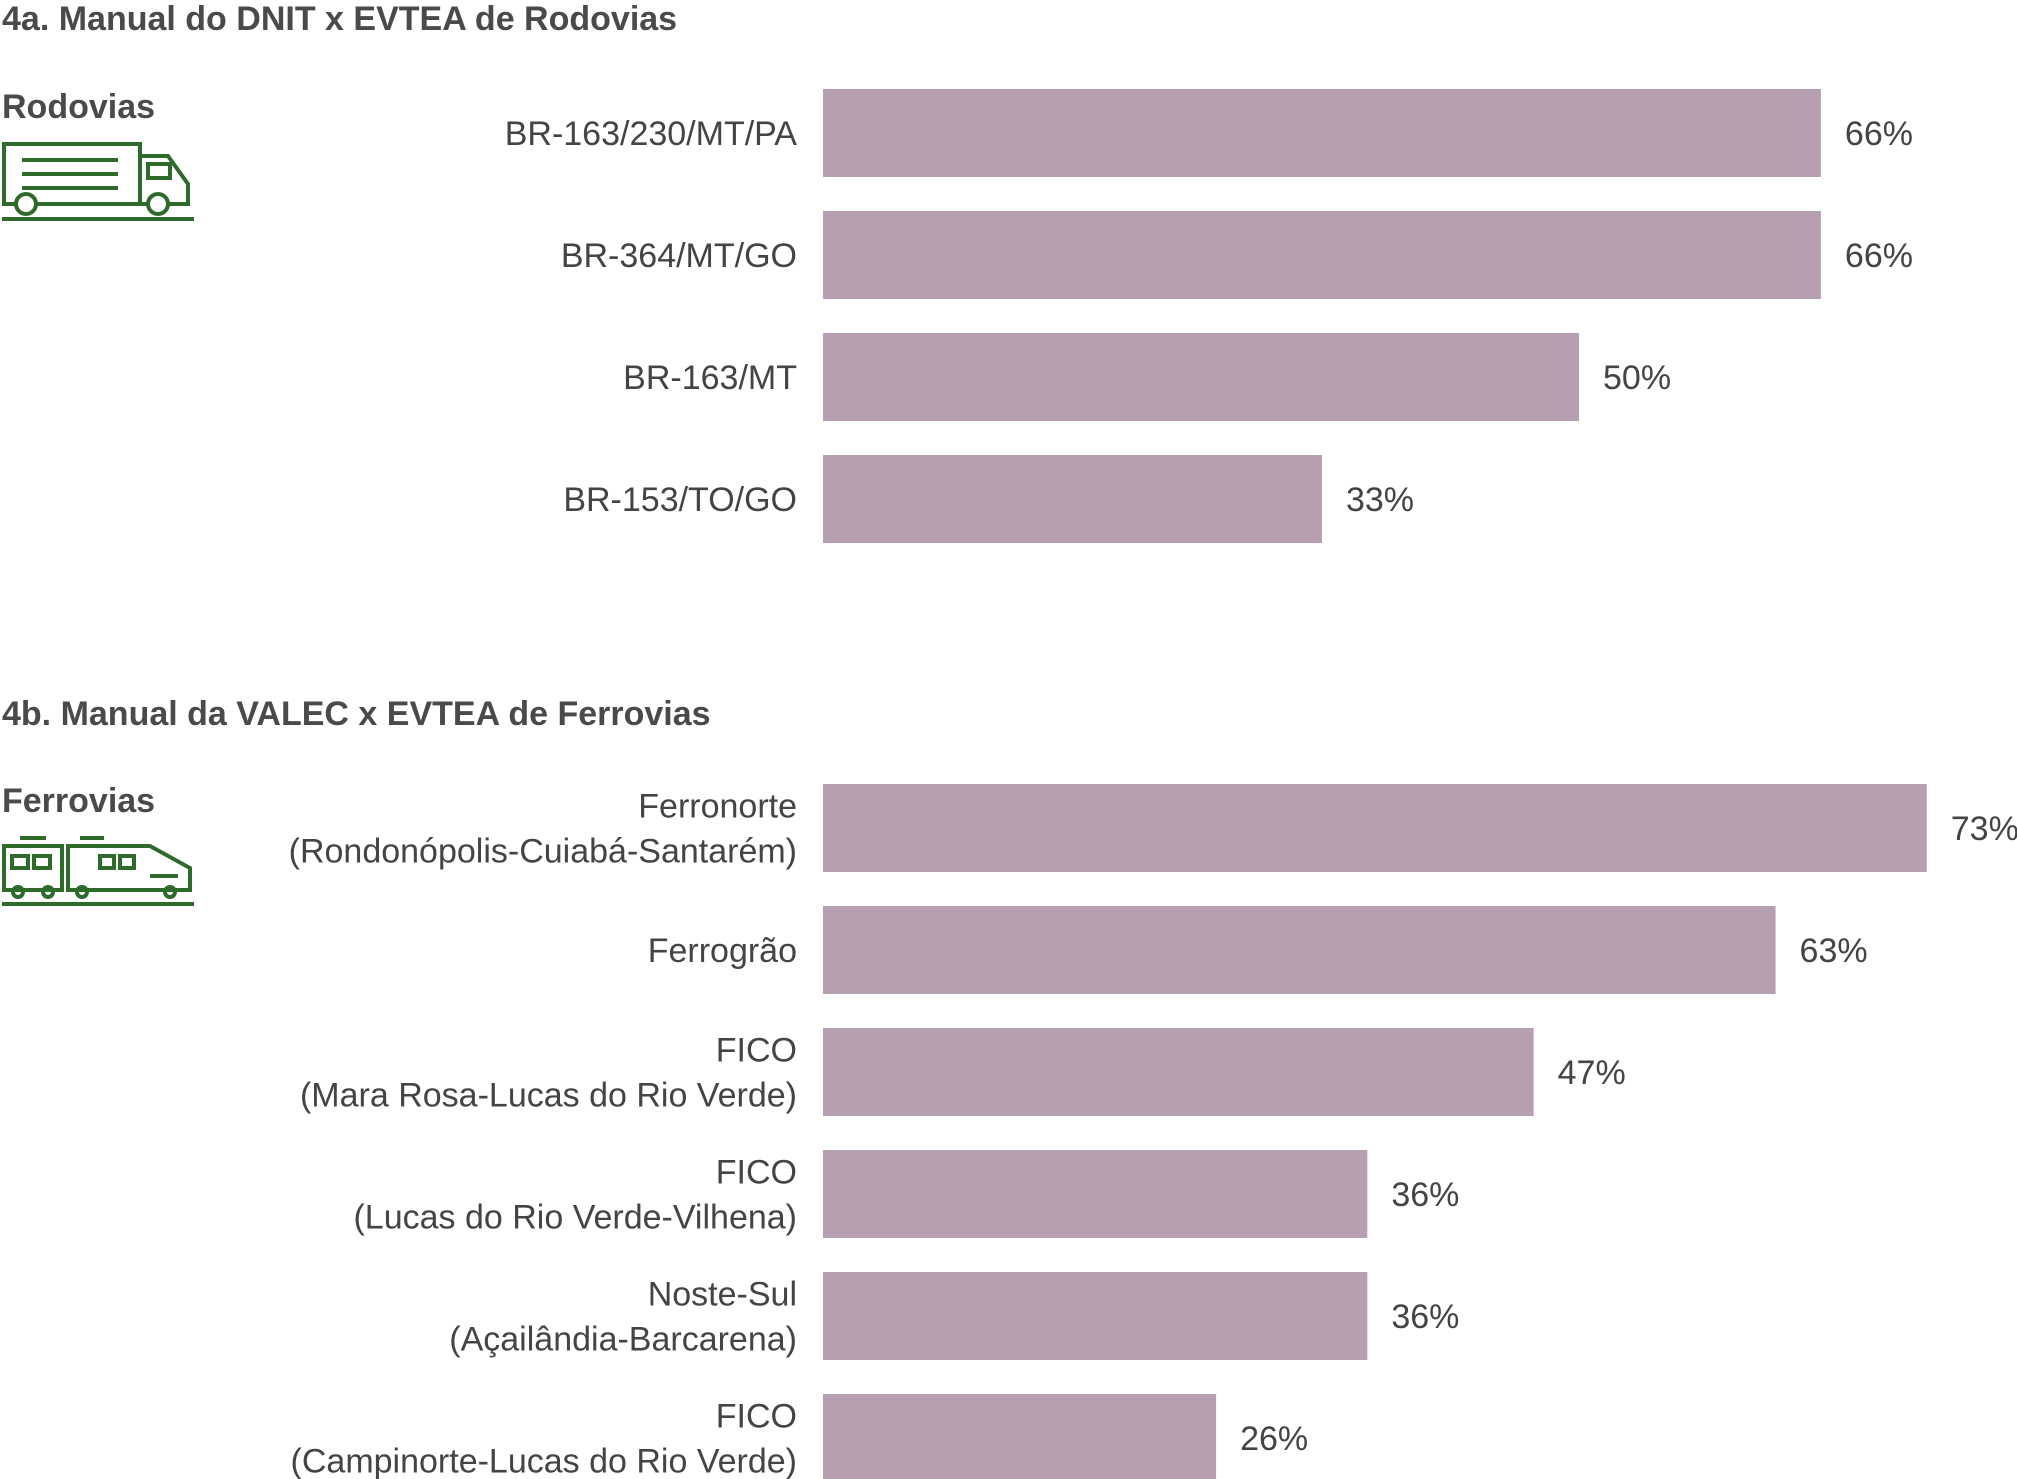 Image resolution: width=2017 pixels, height=1479 pixels. What do you see at coordinates (98, 181) in the screenshot?
I see `truck-icon` at bounding box center [98, 181].